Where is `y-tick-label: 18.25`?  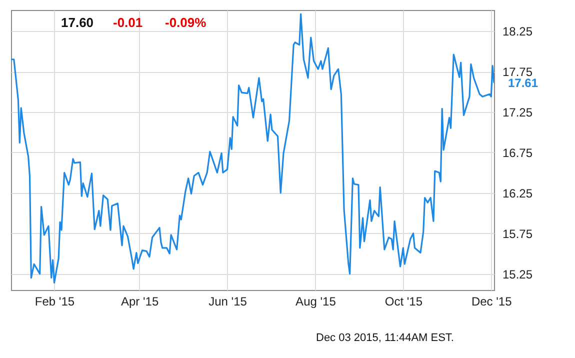
y-tick-label: 18.25 is located at coordinates (517, 31).